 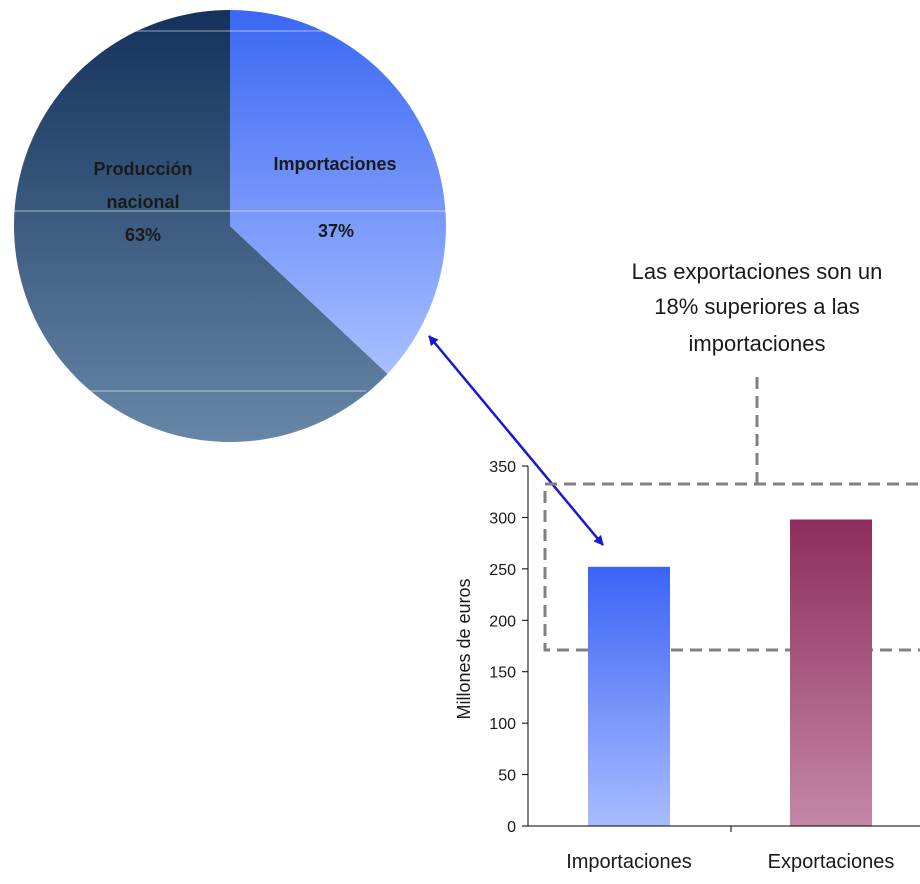 What do you see at coordinates (730, 862) in the screenshot?
I see `x-axis-labels: Importaciones Exportaciones` at bounding box center [730, 862].